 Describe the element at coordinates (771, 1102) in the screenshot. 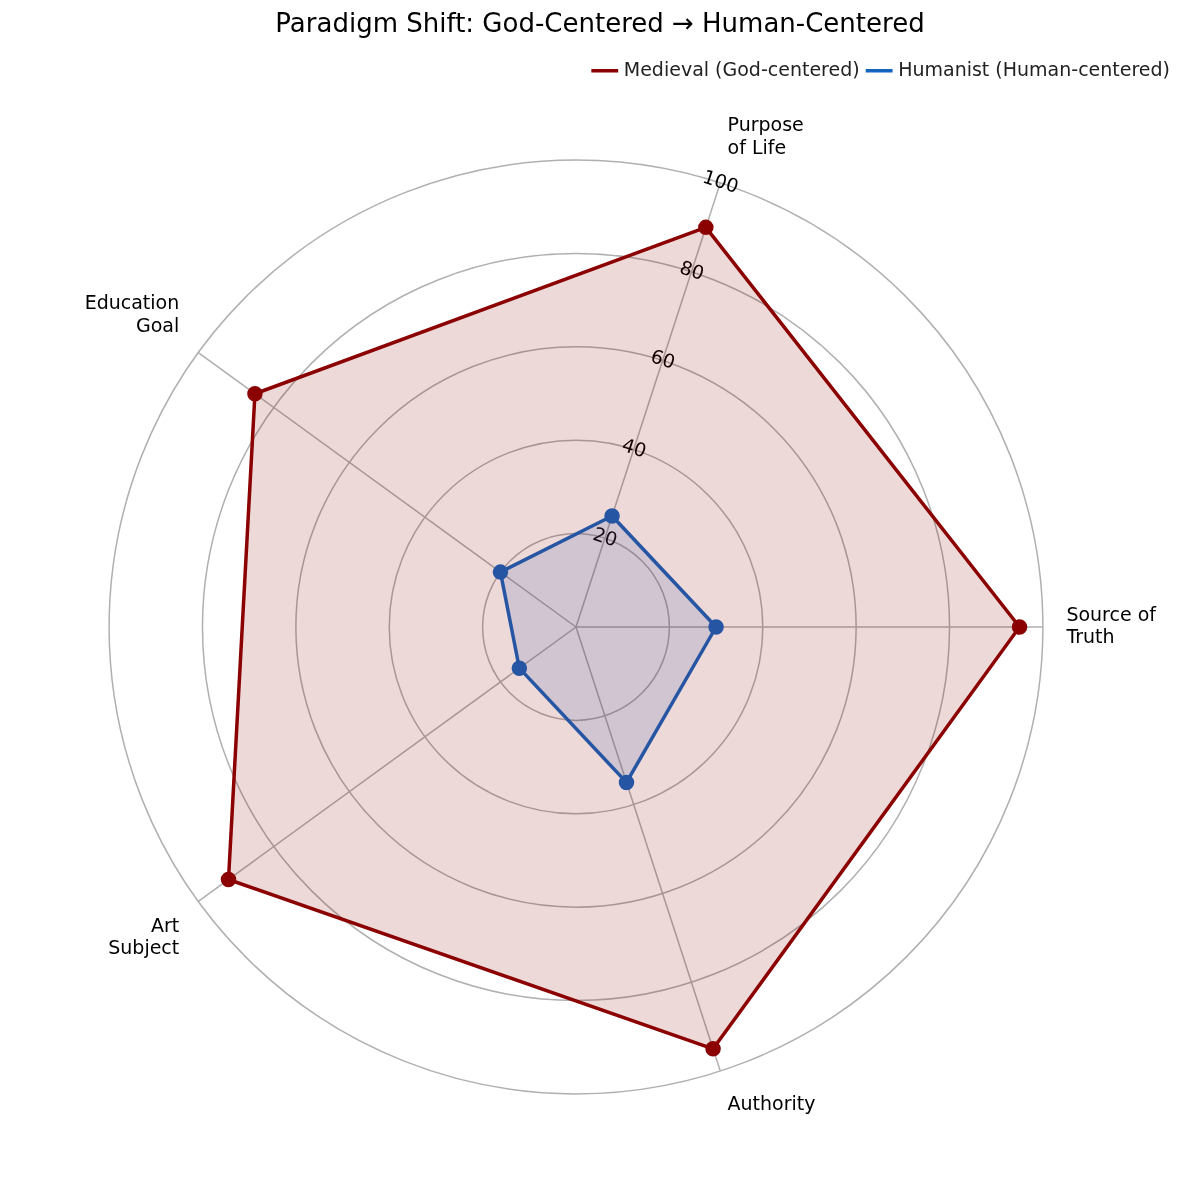

I see `spoke-label: Authority` at that location.